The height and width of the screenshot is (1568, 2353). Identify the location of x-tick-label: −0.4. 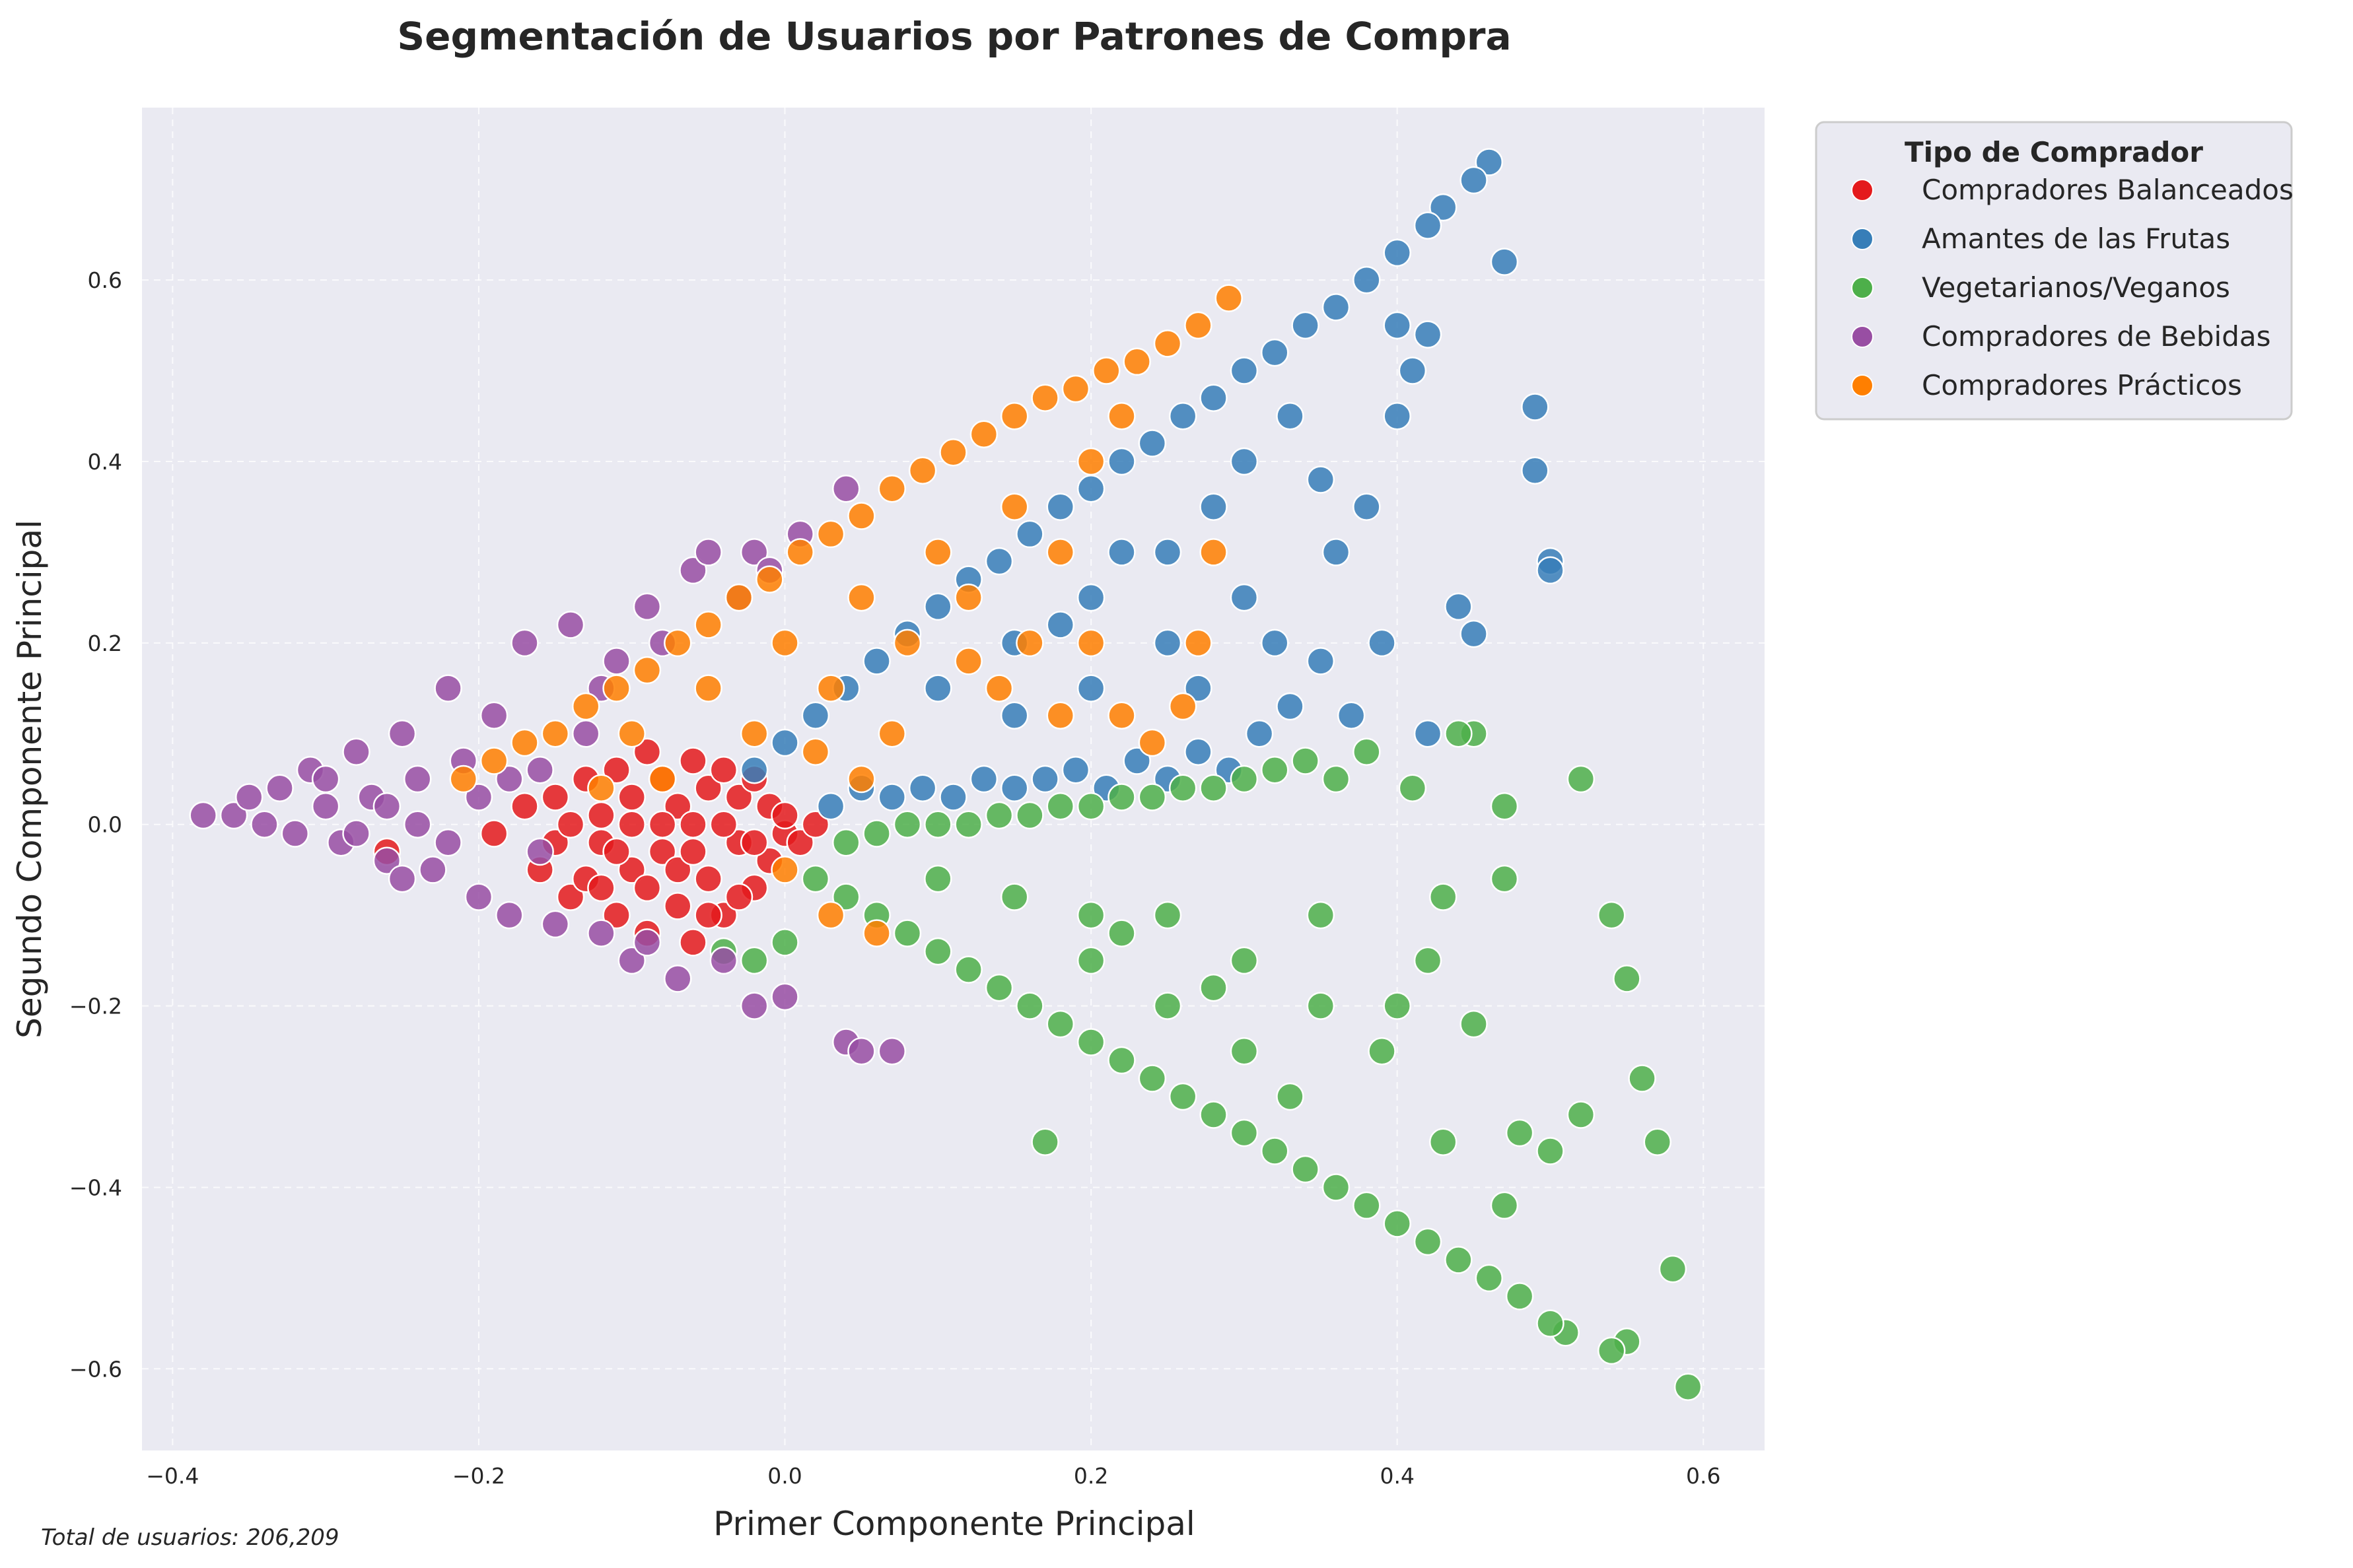
(172, 1476).